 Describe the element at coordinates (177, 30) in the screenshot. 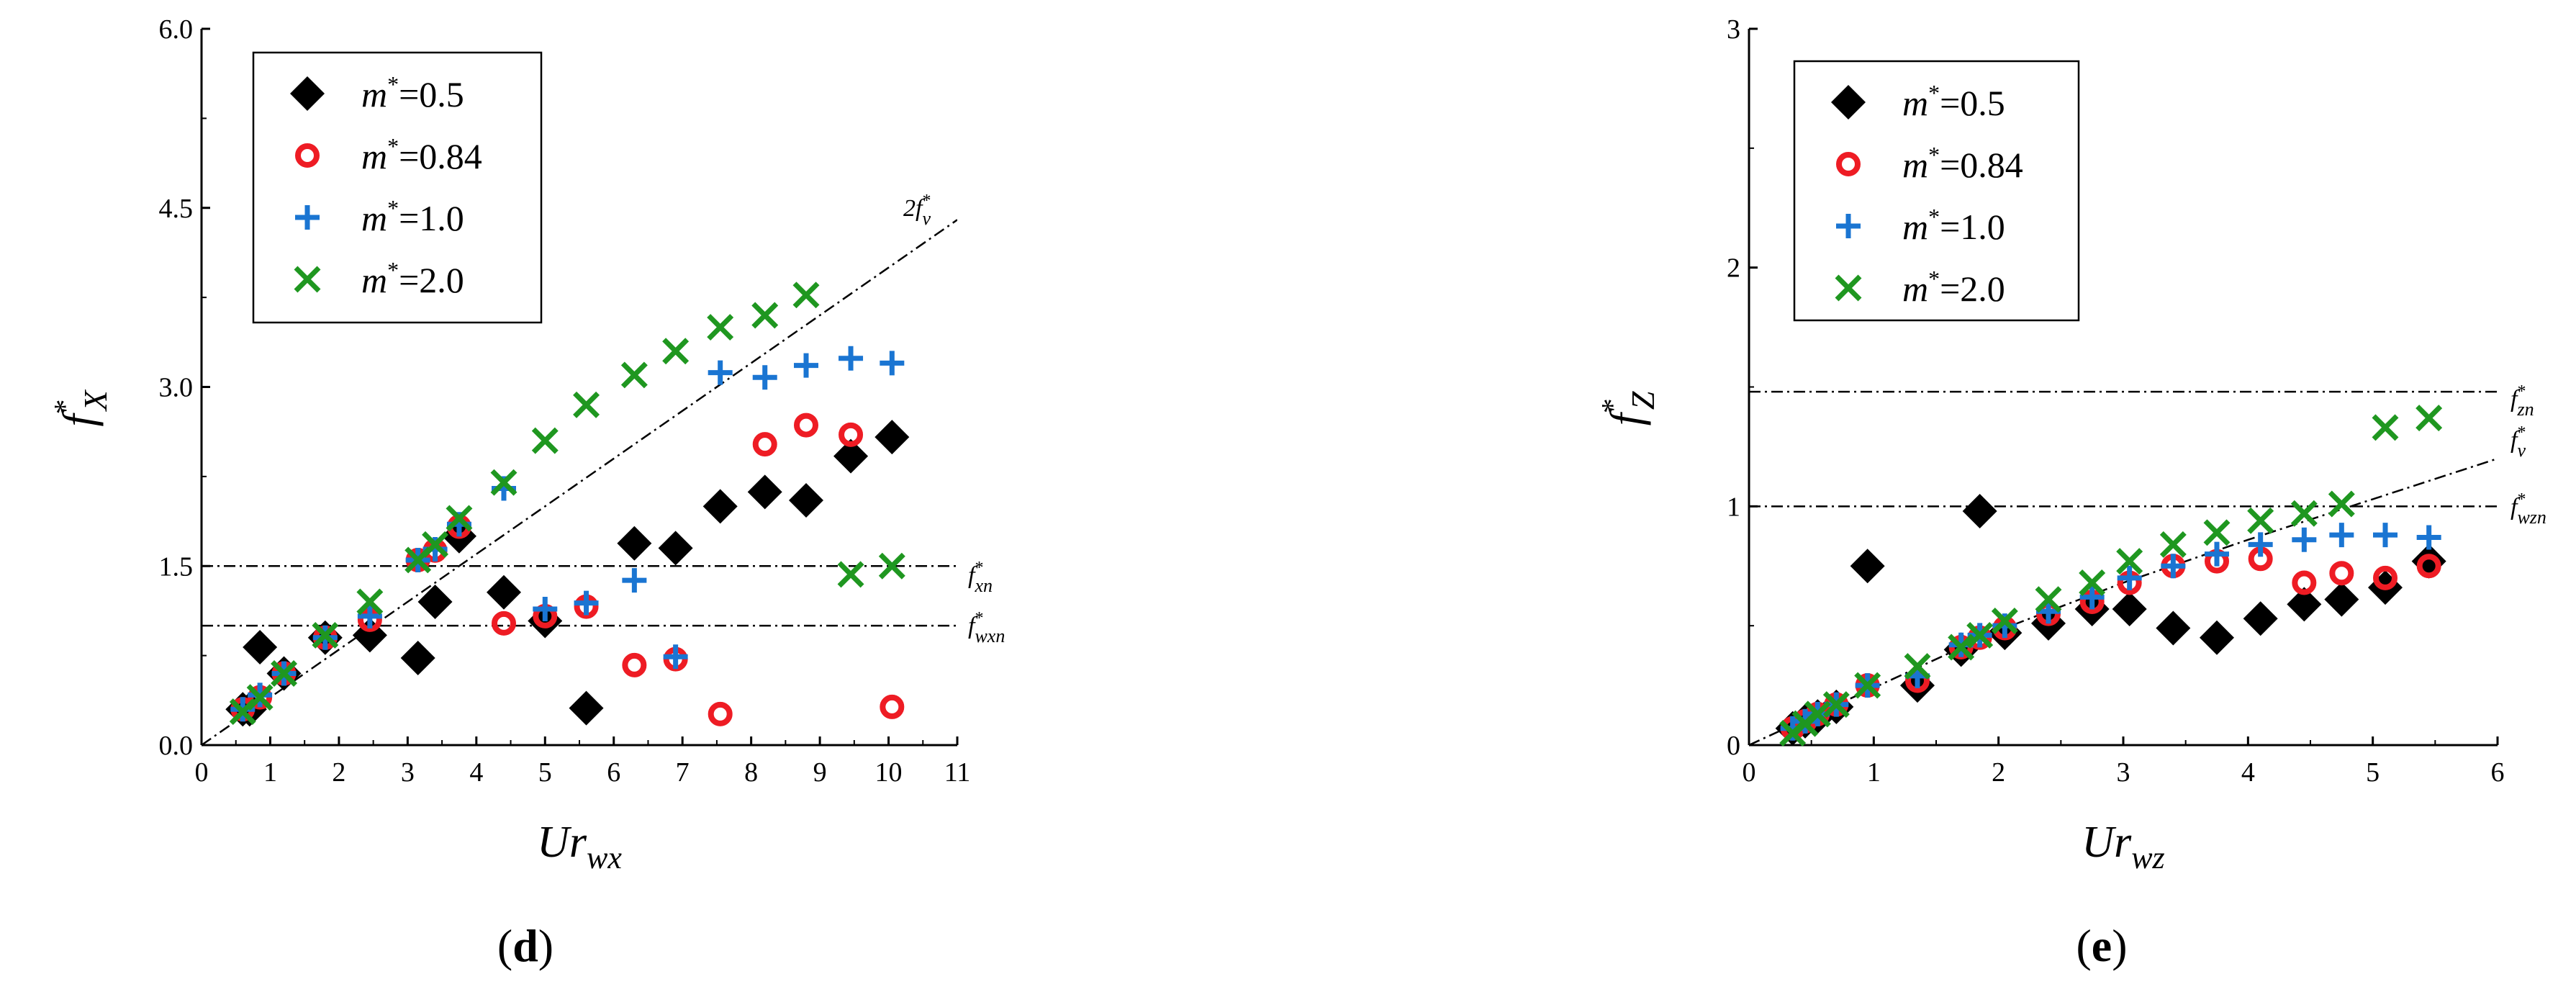

I see `y-tick-label: 6.0` at that location.